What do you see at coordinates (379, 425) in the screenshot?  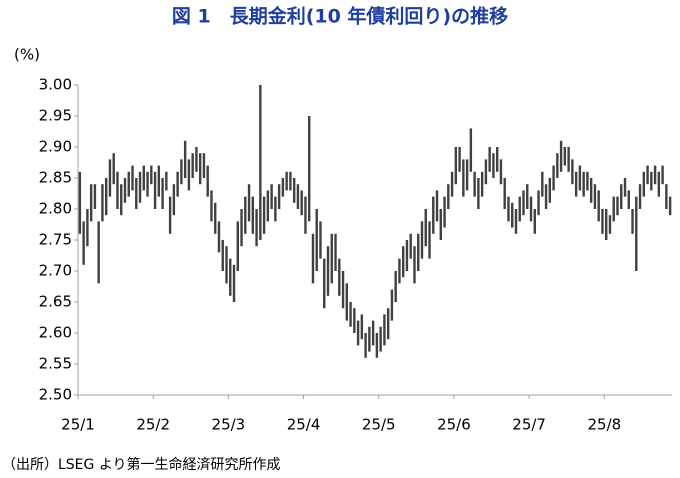 I see `x-tick-label: 25/5` at bounding box center [379, 425].